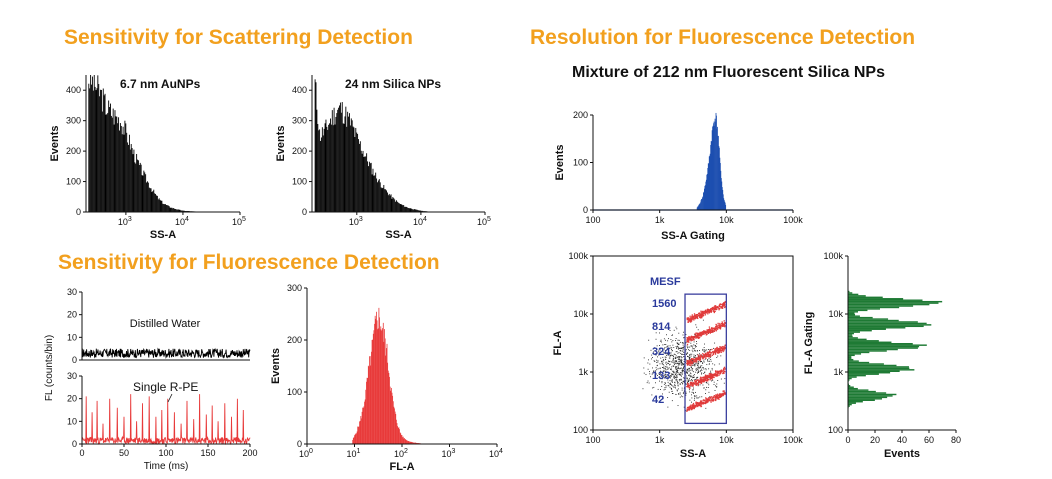 The image size is (1052, 479). I want to click on mesf-label: 324, so click(661, 352).